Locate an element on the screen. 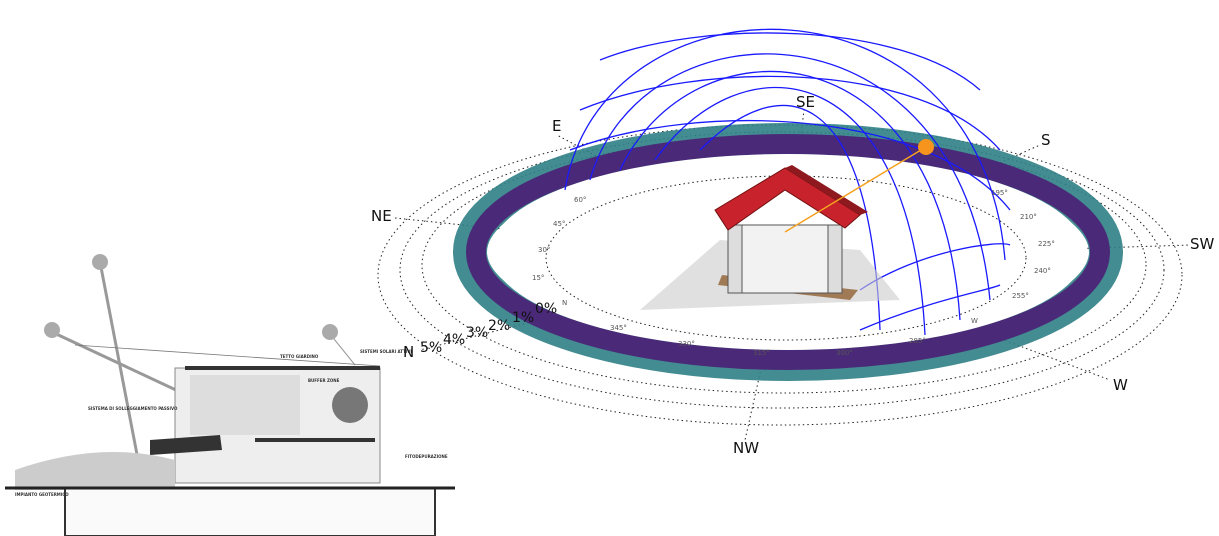  small-label: N is located at coordinates (564, 303).